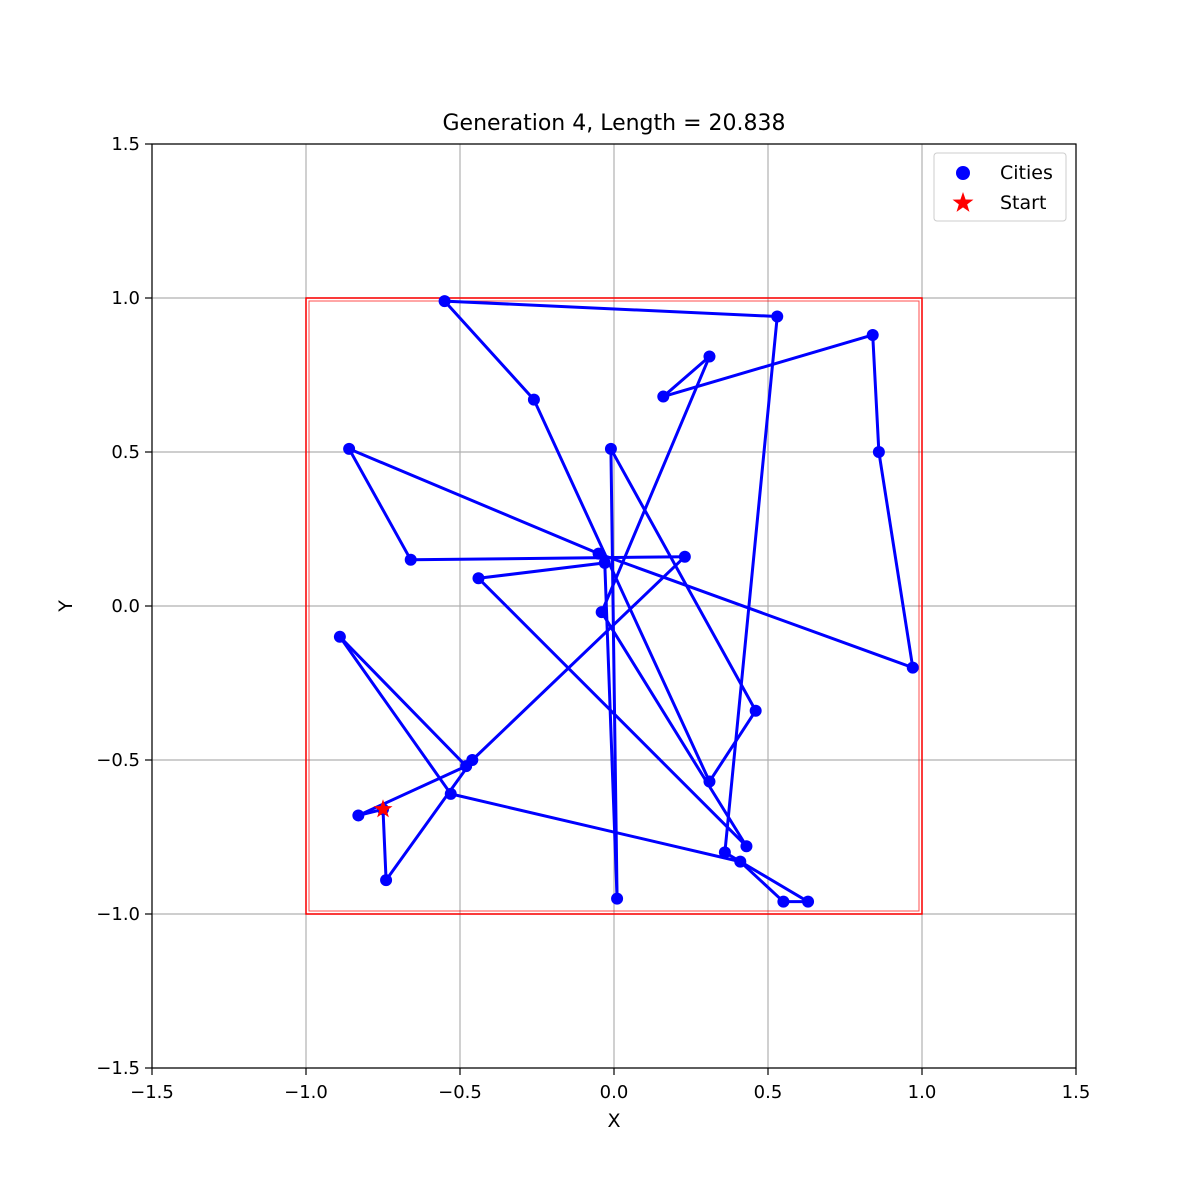  Describe the element at coordinates (963, 173) in the screenshot. I see `legend-cities-marker` at that location.